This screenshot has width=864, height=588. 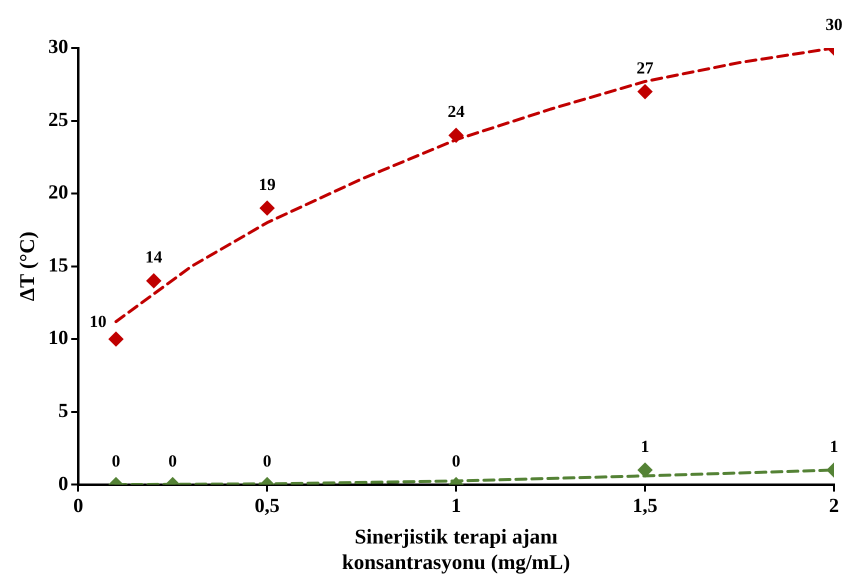 What do you see at coordinates (834, 505) in the screenshot?
I see `x-tick-label: 2` at bounding box center [834, 505].